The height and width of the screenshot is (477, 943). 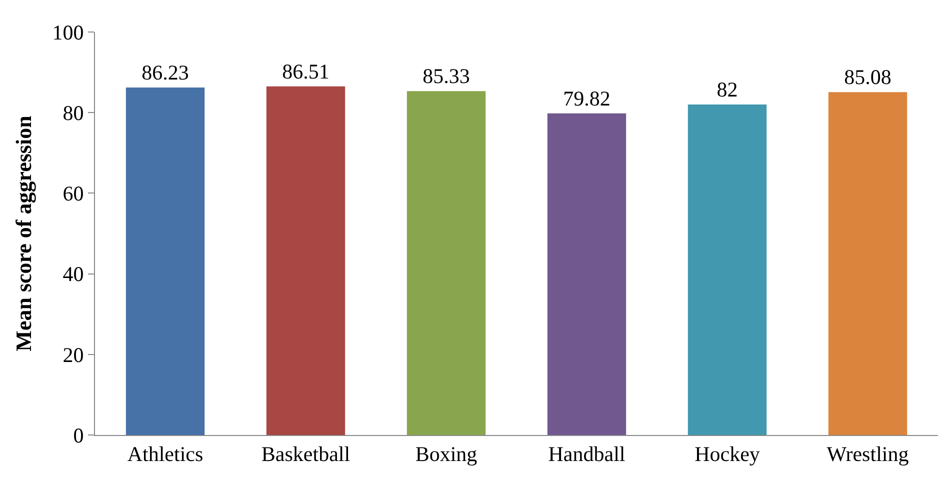 What do you see at coordinates (446, 76) in the screenshot?
I see `data-label: 85.33` at bounding box center [446, 76].